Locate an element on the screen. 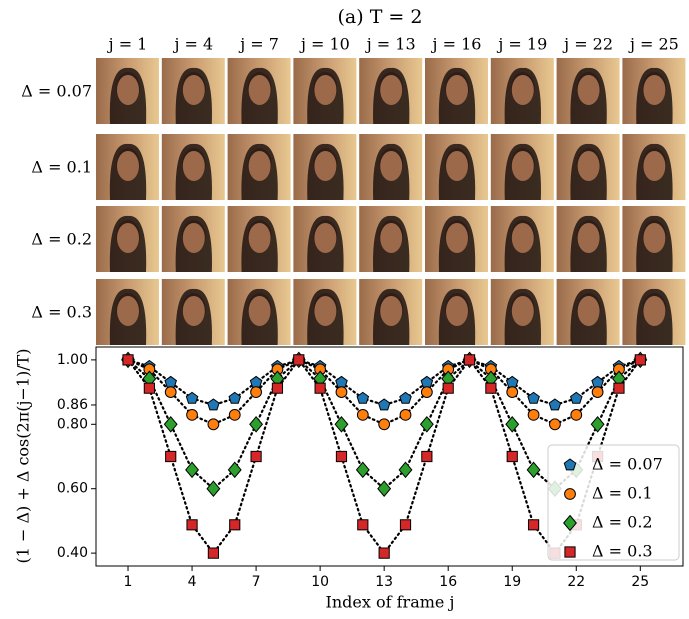  y-axis-label: (1 − Δ) + Δ cos(2π(j−1)/T) is located at coordinates (23, 455).